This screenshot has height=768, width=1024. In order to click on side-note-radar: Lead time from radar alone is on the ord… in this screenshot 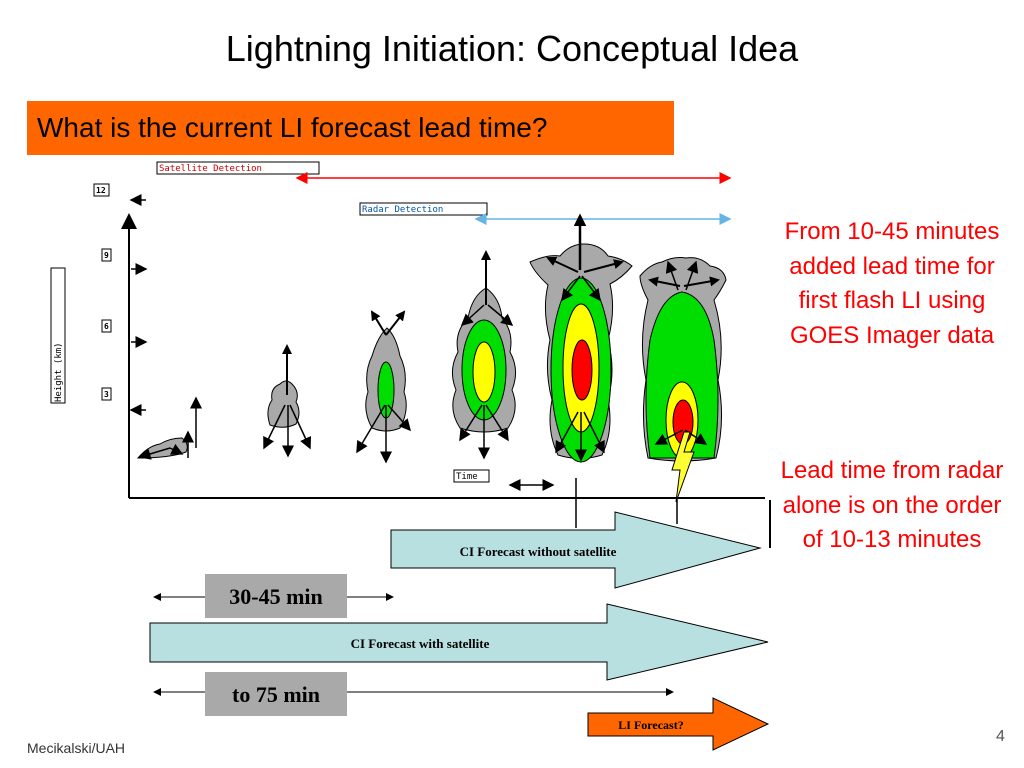, I will do `click(892, 505)`.